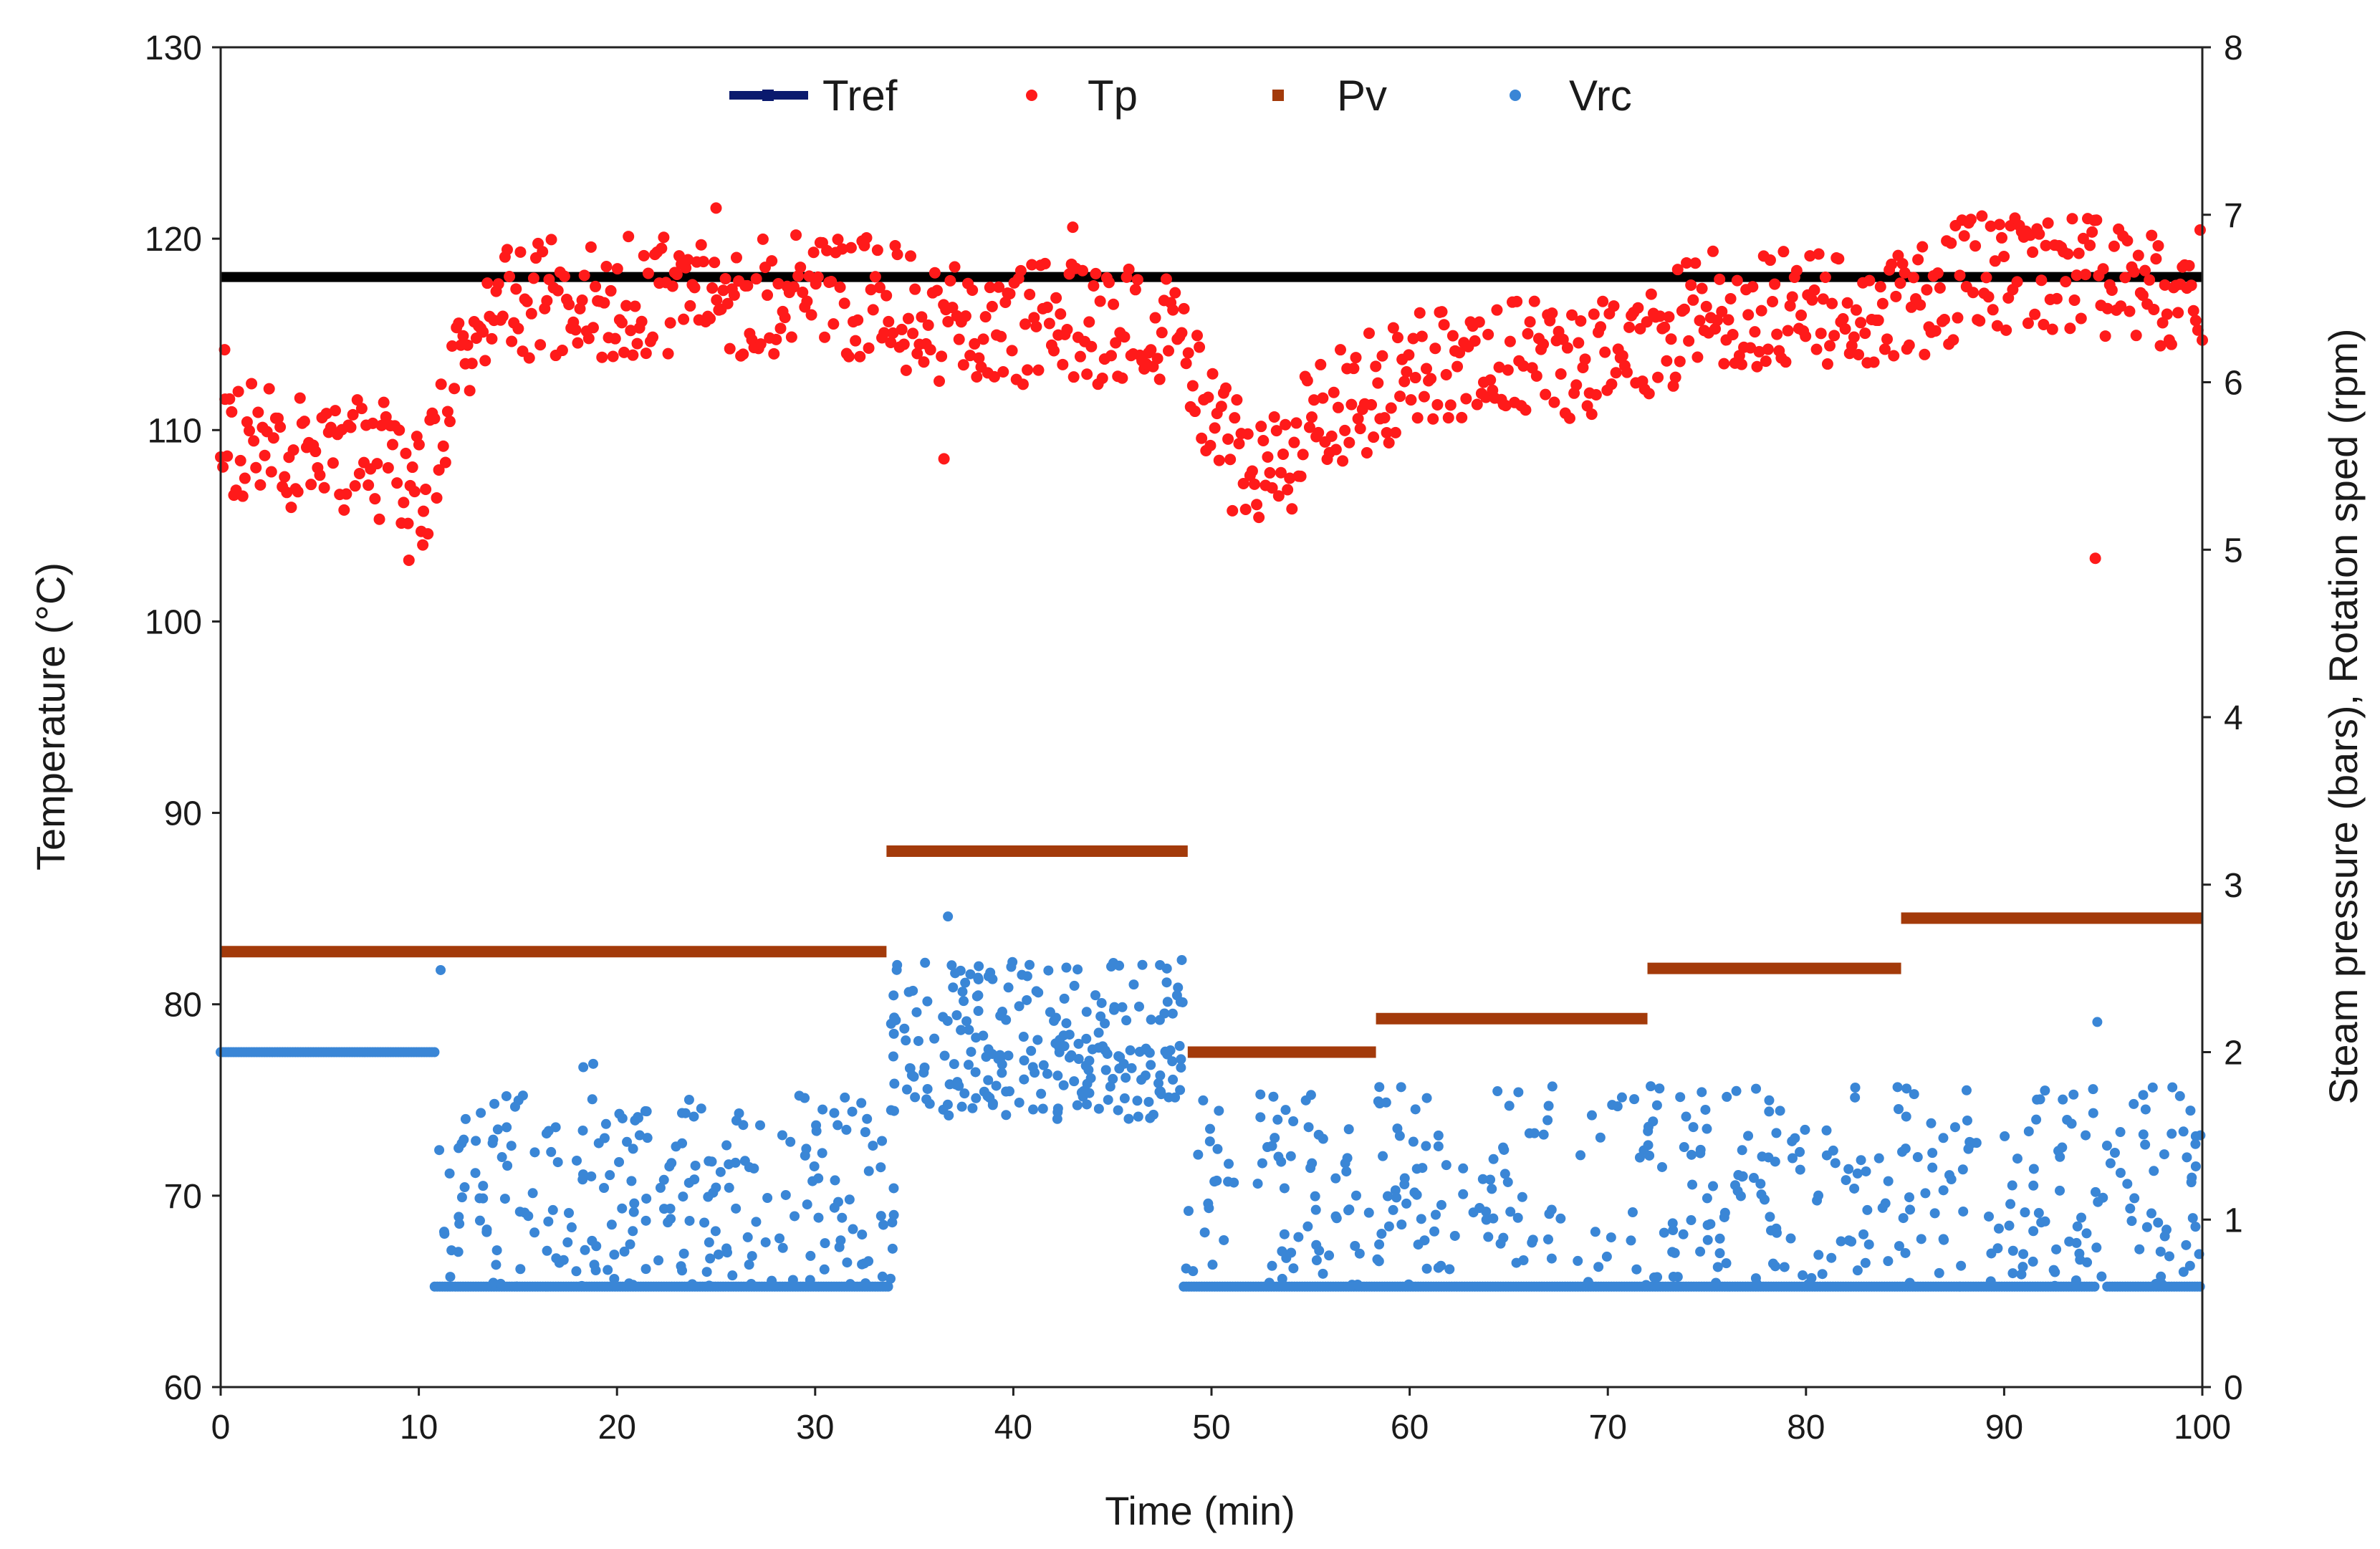 The height and width of the screenshot is (1549, 2380). Describe the element at coordinates (221, 1428) in the screenshot. I see `x-tick-label: 0` at that location.